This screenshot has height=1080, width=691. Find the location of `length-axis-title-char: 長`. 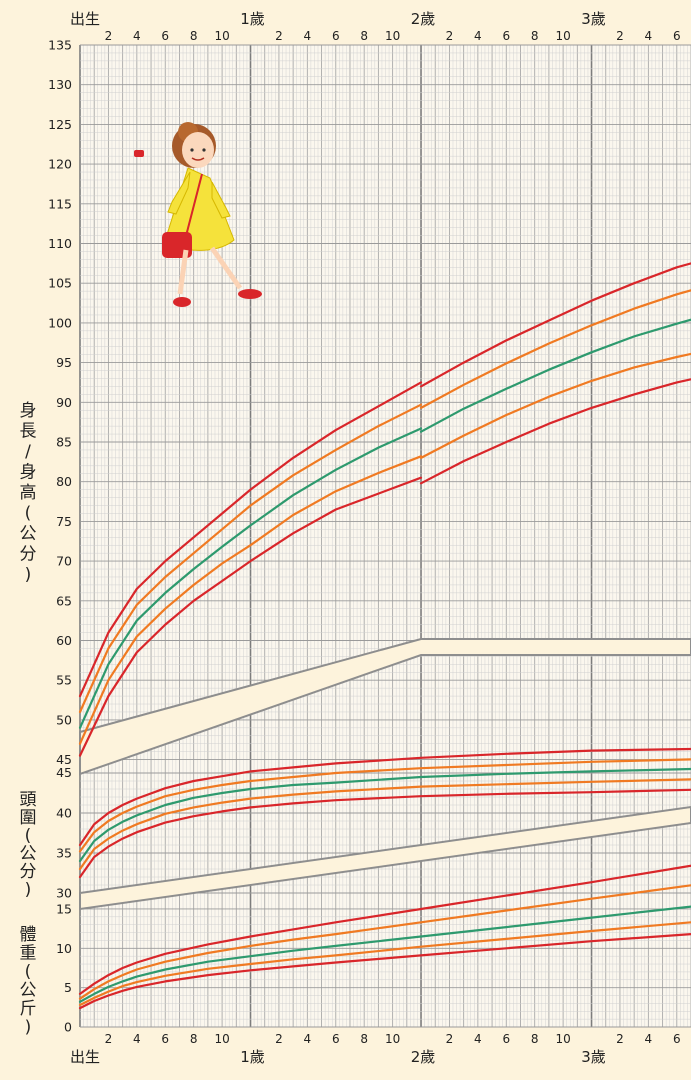

length-axis-title-char: 長 is located at coordinates (28, 432).